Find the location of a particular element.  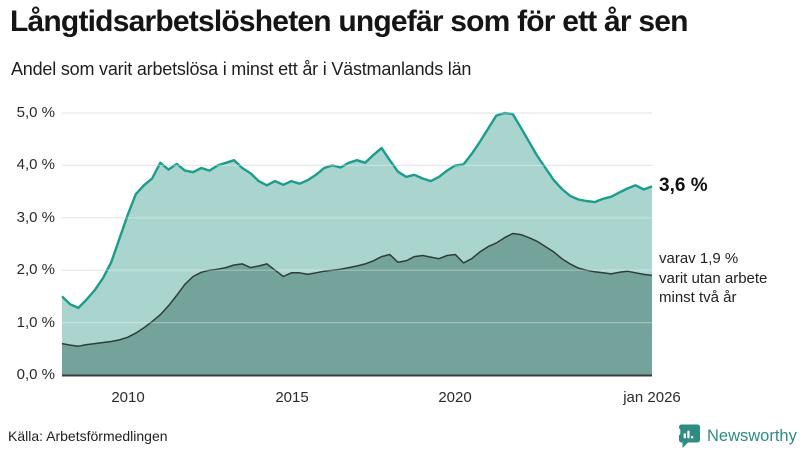

source-credit: Källa: Arbetsförmedlingen is located at coordinates (88, 436).